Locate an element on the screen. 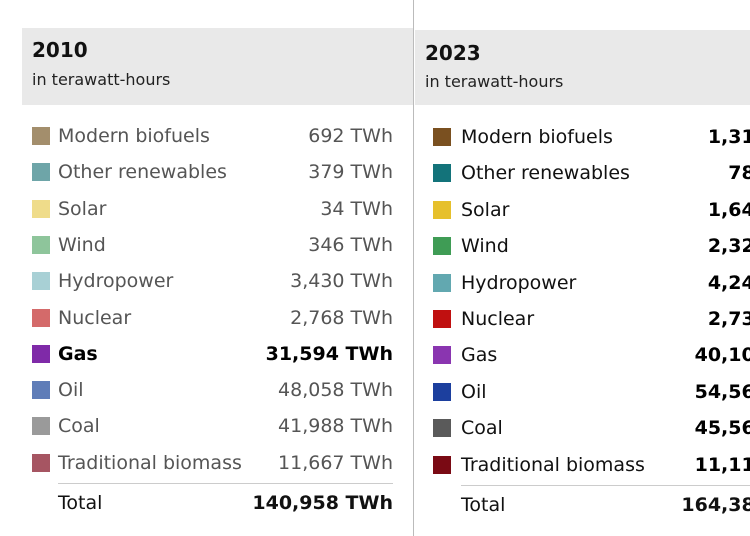 This screenshot has width=750, height=536. row-value: 346 TWh is located at coordinates (350, 244).